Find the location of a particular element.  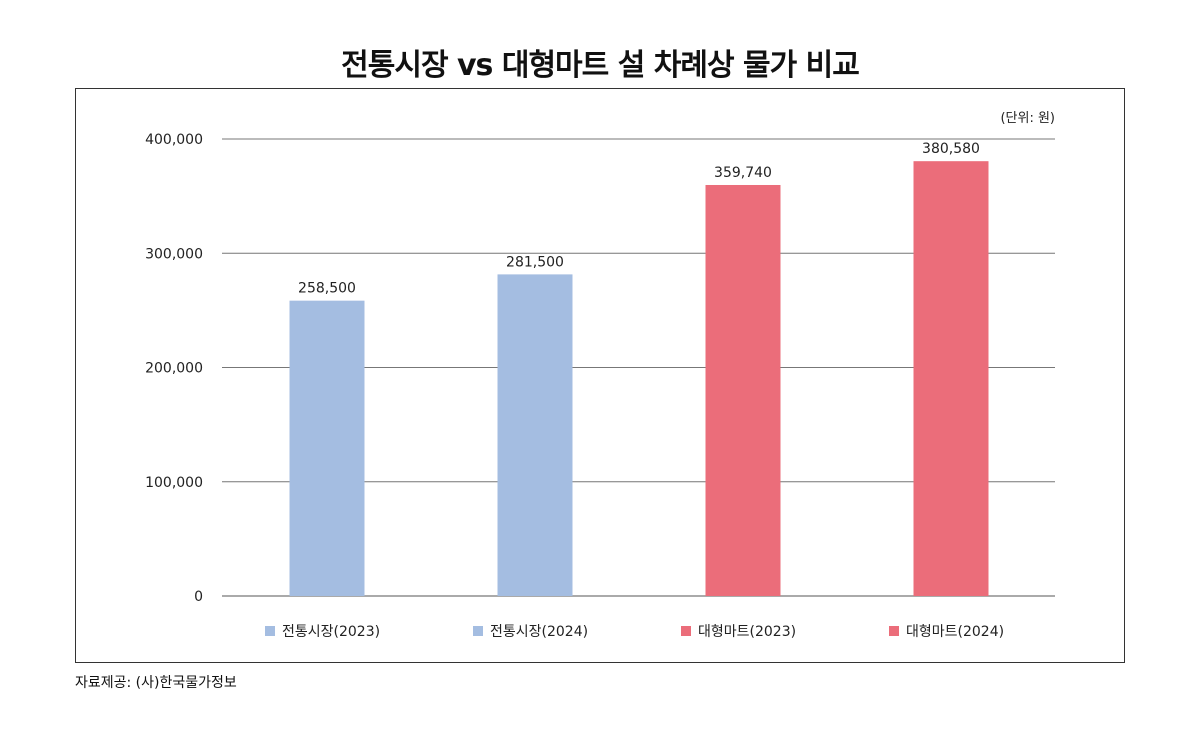

data-label: 380,580 is located at coordinates (951, 149).